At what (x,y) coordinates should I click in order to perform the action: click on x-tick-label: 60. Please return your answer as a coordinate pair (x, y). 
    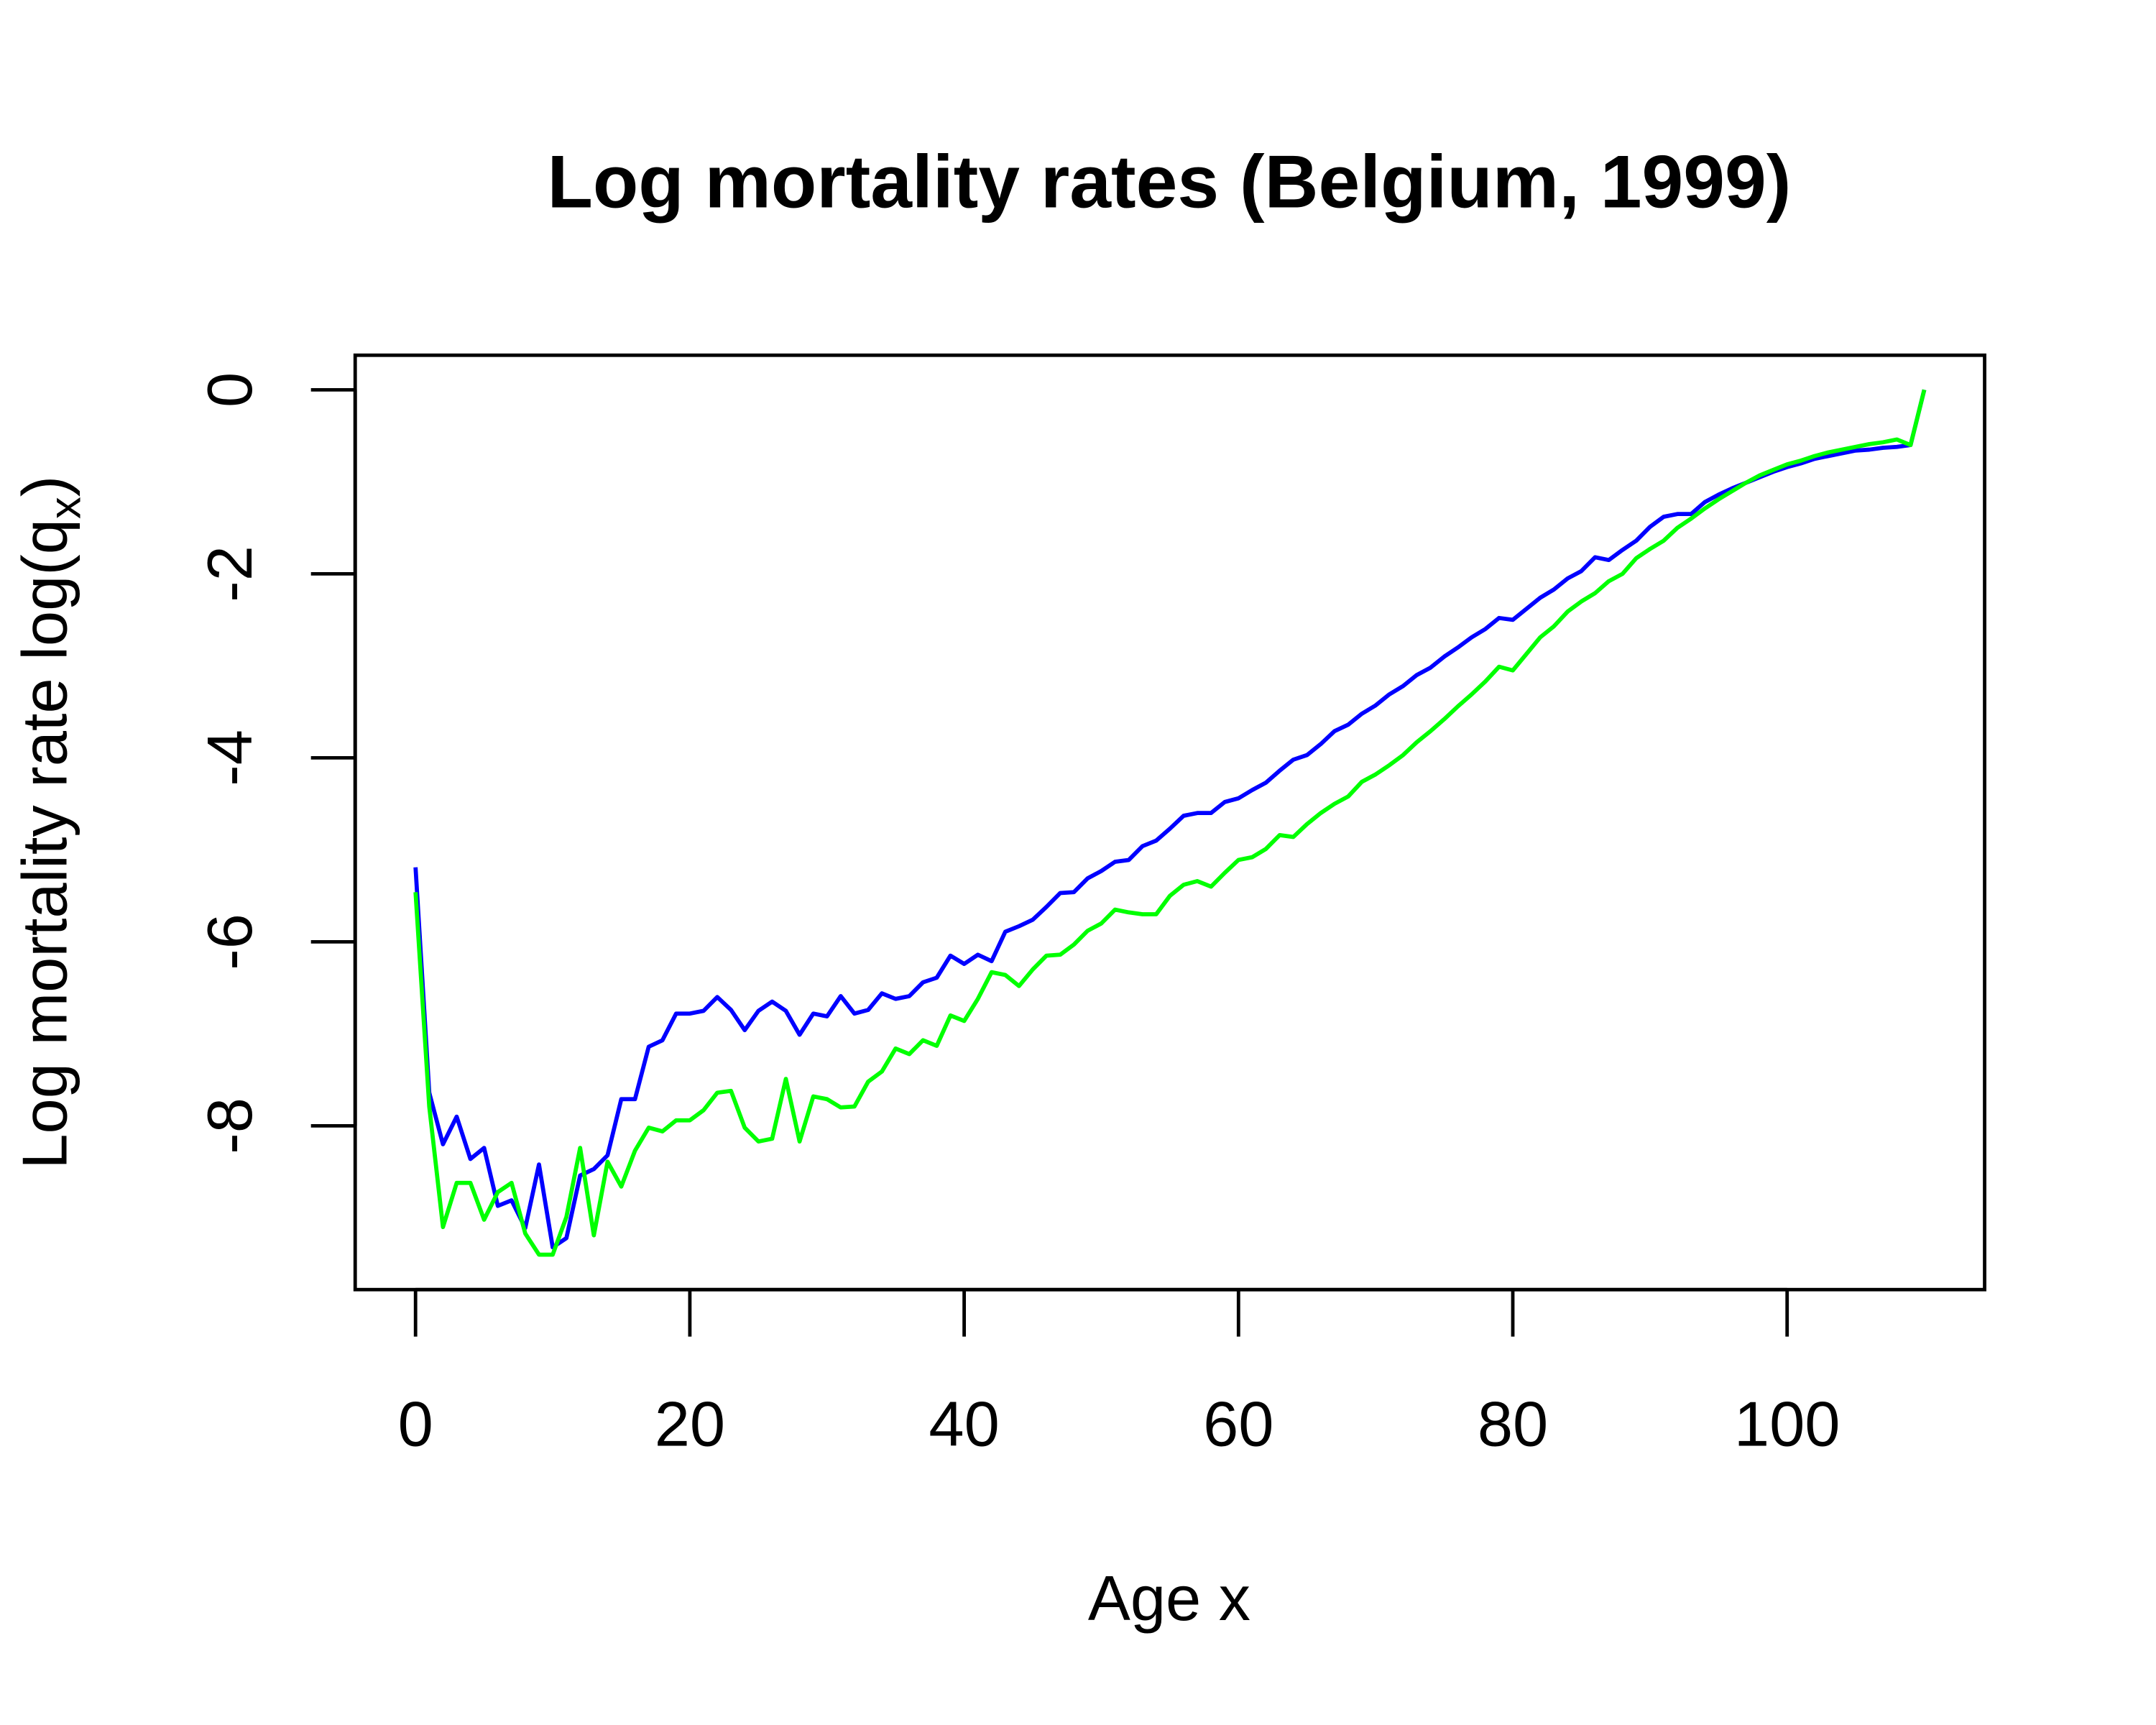
    Looking at the image, I should click on (1238, 1424).